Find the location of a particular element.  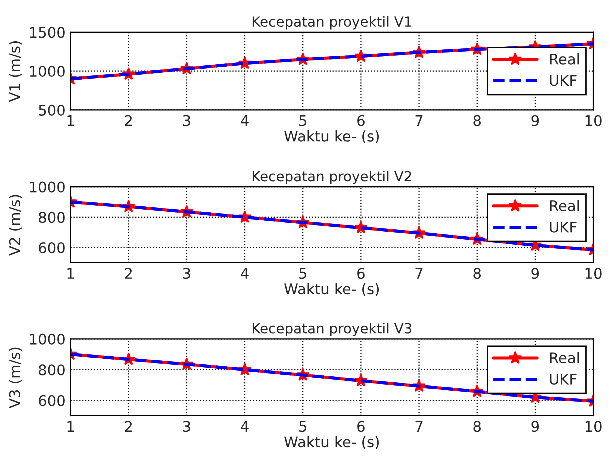

y-tick-label: 1500 is located at coordinates (47, 32).